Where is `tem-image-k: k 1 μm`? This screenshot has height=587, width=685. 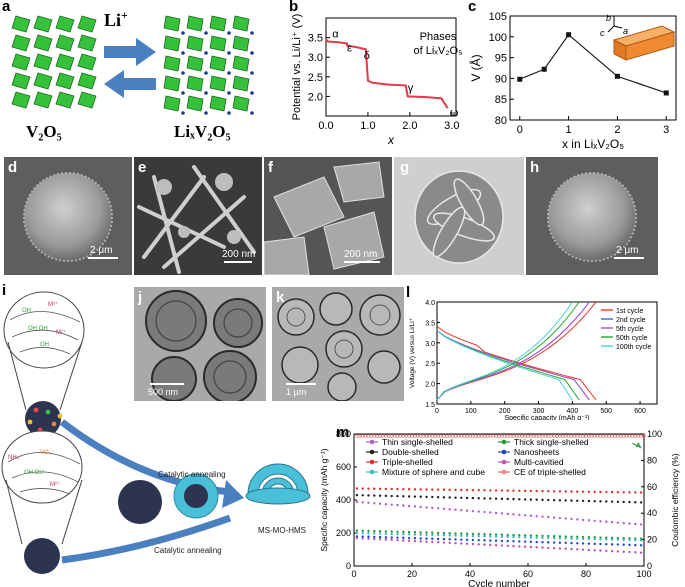 tem-image-k: k 1 μm is located at coordinates (338, 344).